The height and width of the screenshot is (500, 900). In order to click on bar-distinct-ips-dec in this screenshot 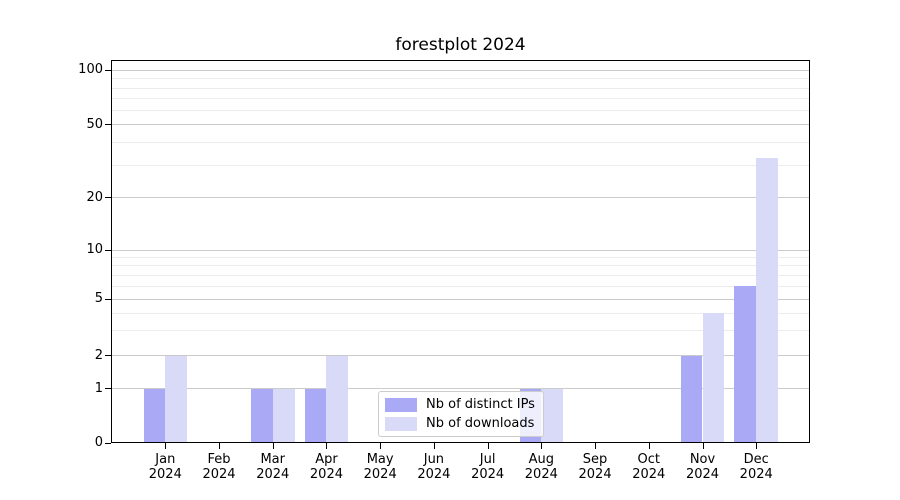, I will do `click(745, 364)`.